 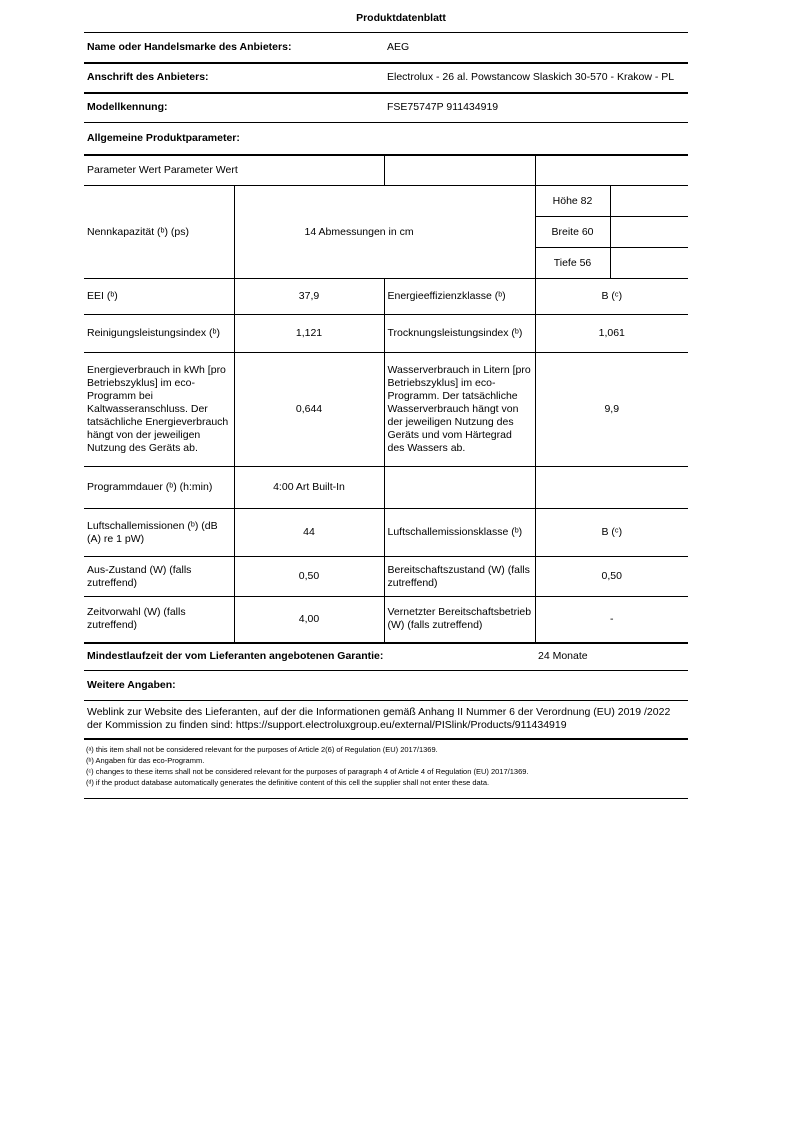 I want to click on drying-value: 1,061, so click(x=611, y=333).